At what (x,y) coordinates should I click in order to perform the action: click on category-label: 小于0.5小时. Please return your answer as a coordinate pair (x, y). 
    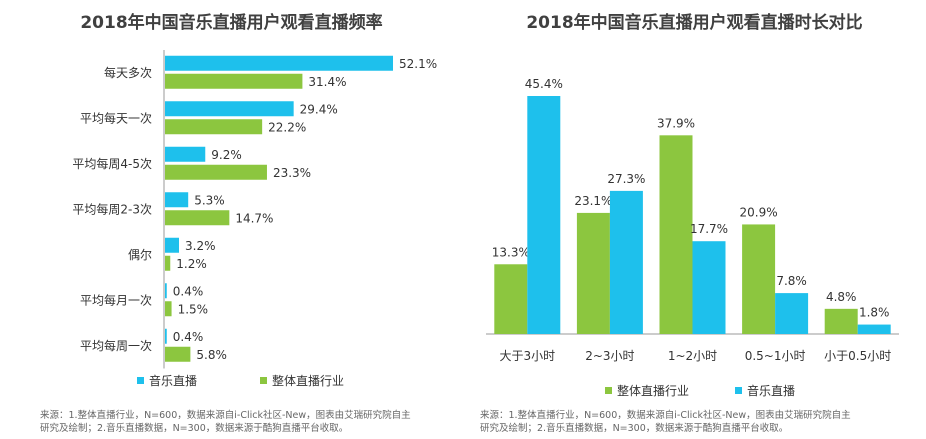
    Looking at the image, I should click on (857, 356).